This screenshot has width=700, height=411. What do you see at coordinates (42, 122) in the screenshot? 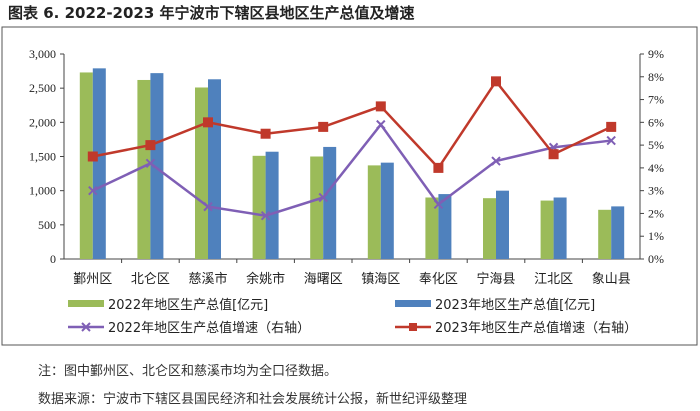
I see `left-tick-label: 2,000` at bounding box center [42, 122].